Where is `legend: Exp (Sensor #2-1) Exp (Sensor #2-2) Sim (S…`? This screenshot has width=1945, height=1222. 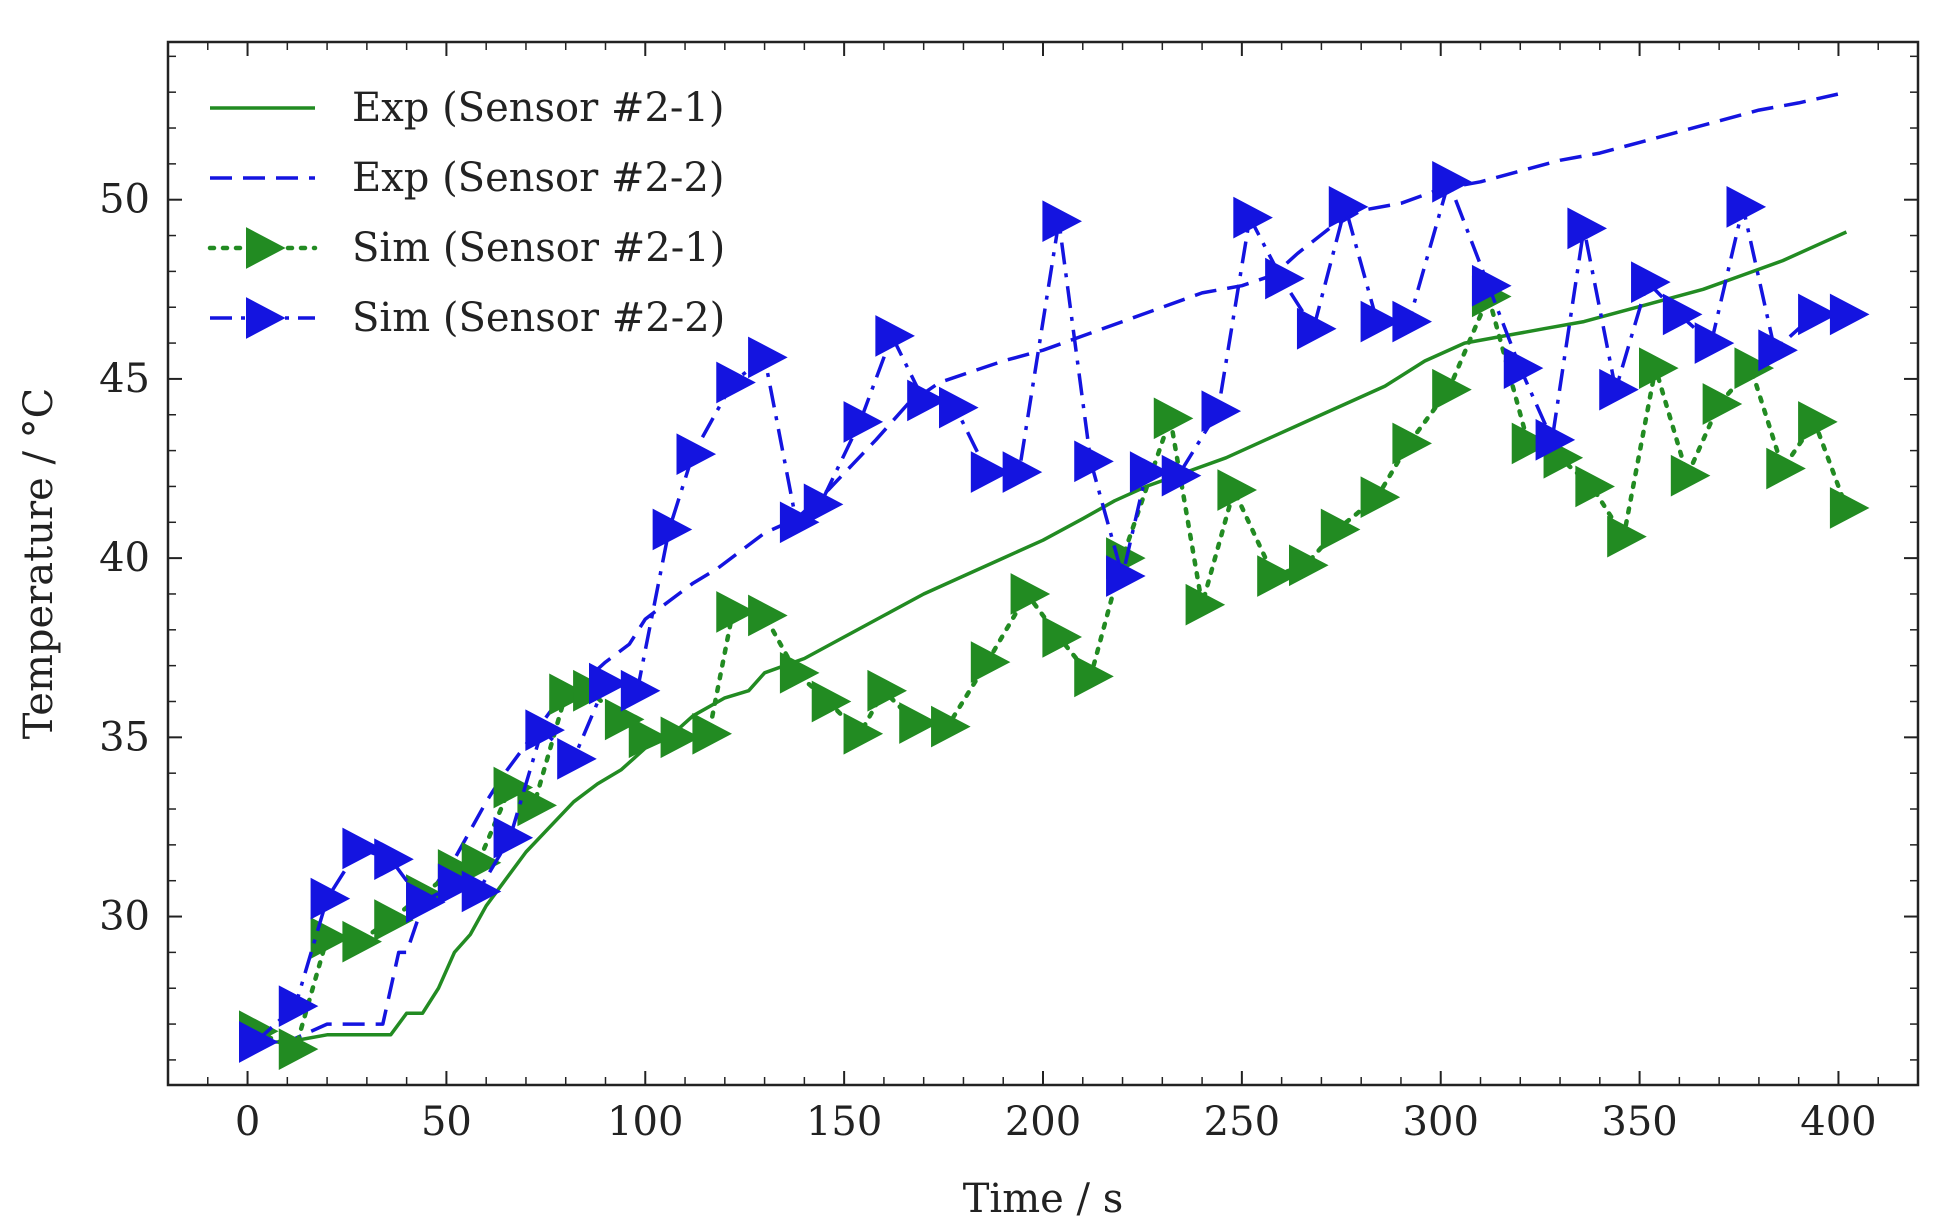 legend: Exp (Sensor #2-1) Exp (Sensor #2-2) Sim (S… is located at coordinates (466, 213).